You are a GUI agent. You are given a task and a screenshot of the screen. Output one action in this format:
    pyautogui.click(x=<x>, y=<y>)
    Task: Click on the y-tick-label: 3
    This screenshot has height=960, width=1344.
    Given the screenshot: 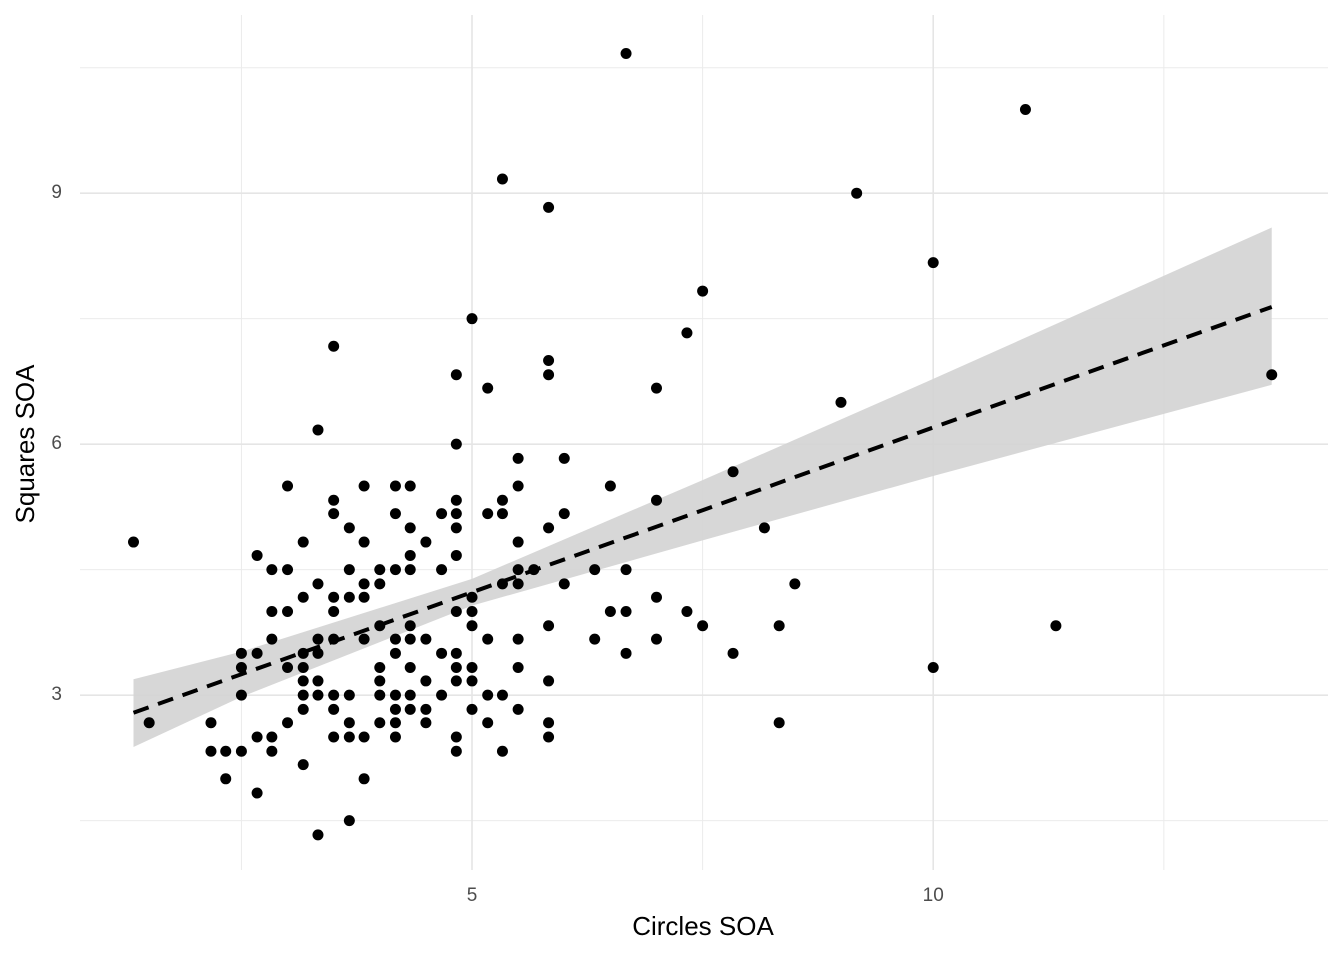 What is the action you would take?
    pyautogui.click(x=56, y=694)
    